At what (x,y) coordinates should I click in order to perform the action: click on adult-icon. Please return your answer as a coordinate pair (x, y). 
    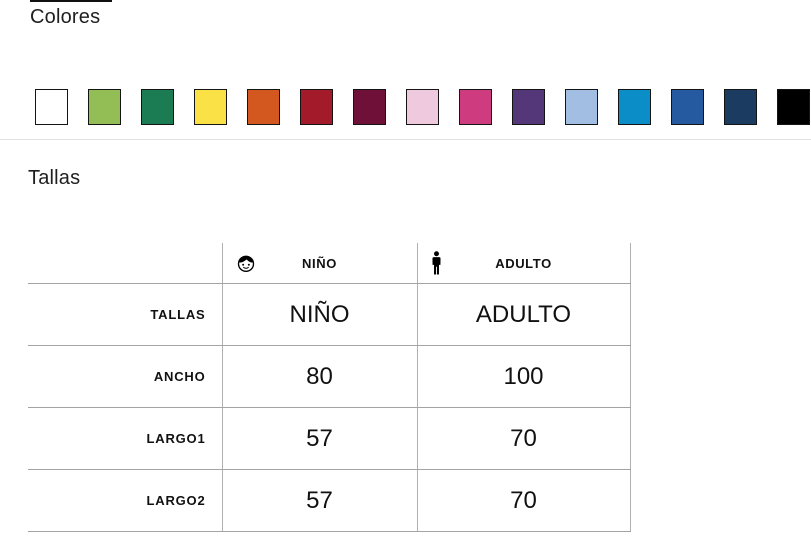
    Looking at the image, I should click on (436, 263).